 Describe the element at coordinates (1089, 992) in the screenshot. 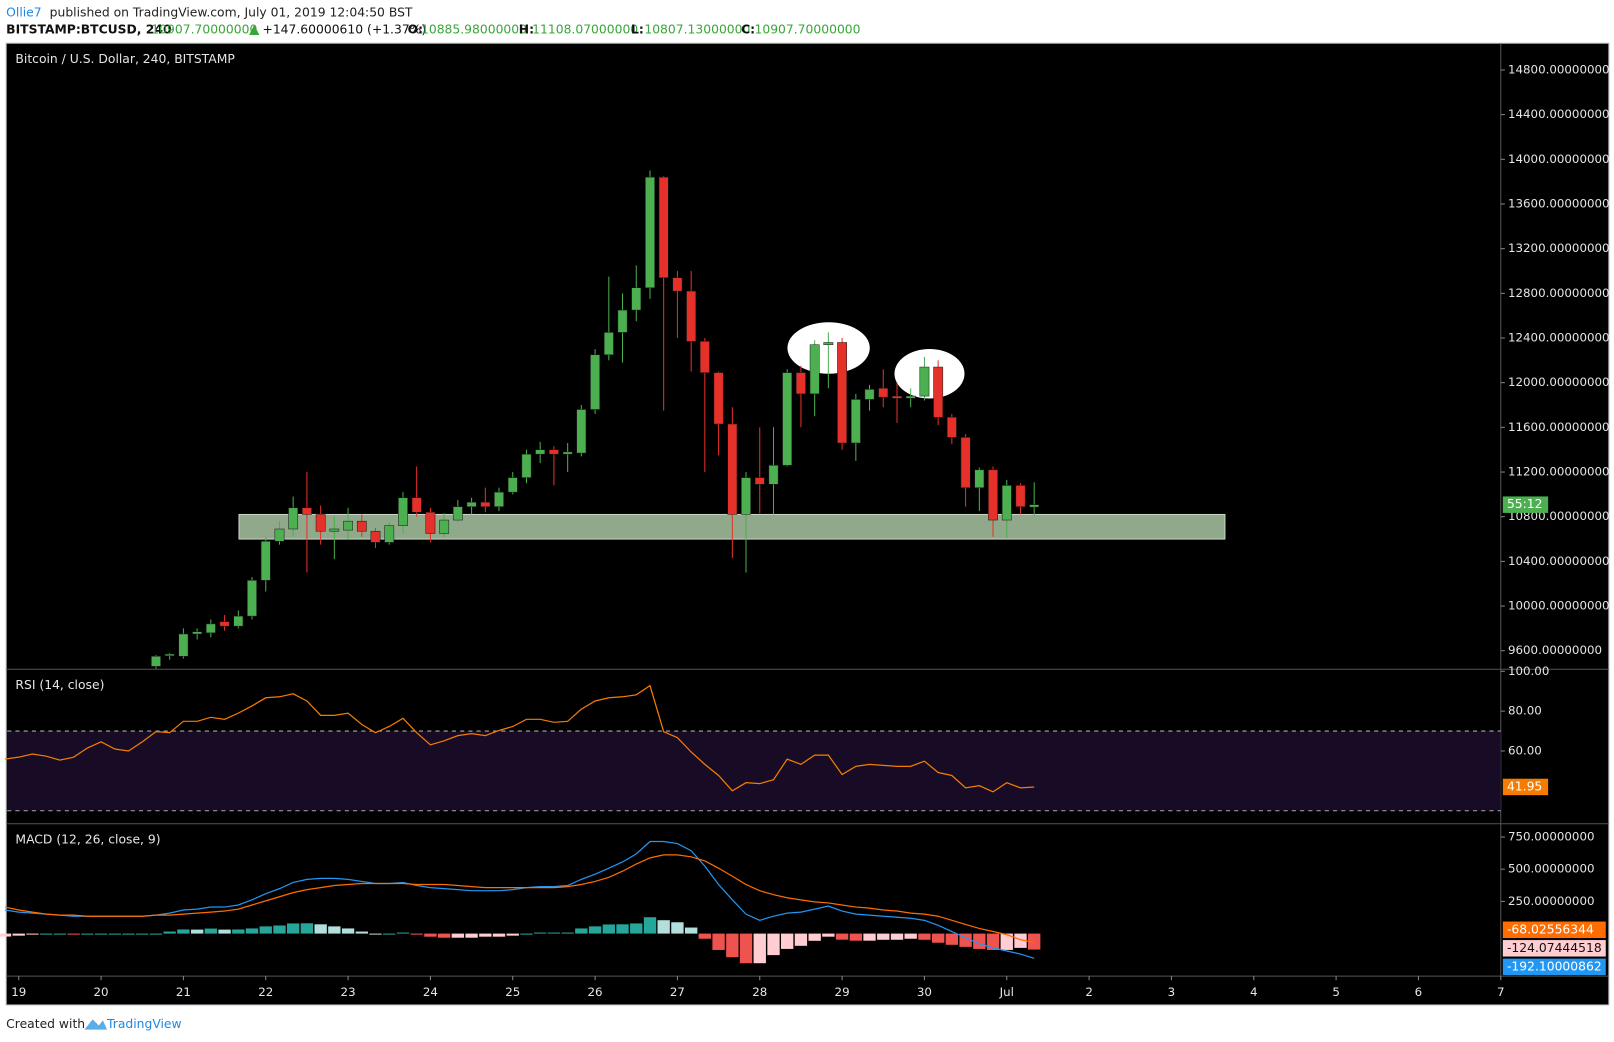

I see `x-tick-label: 2` at that location.